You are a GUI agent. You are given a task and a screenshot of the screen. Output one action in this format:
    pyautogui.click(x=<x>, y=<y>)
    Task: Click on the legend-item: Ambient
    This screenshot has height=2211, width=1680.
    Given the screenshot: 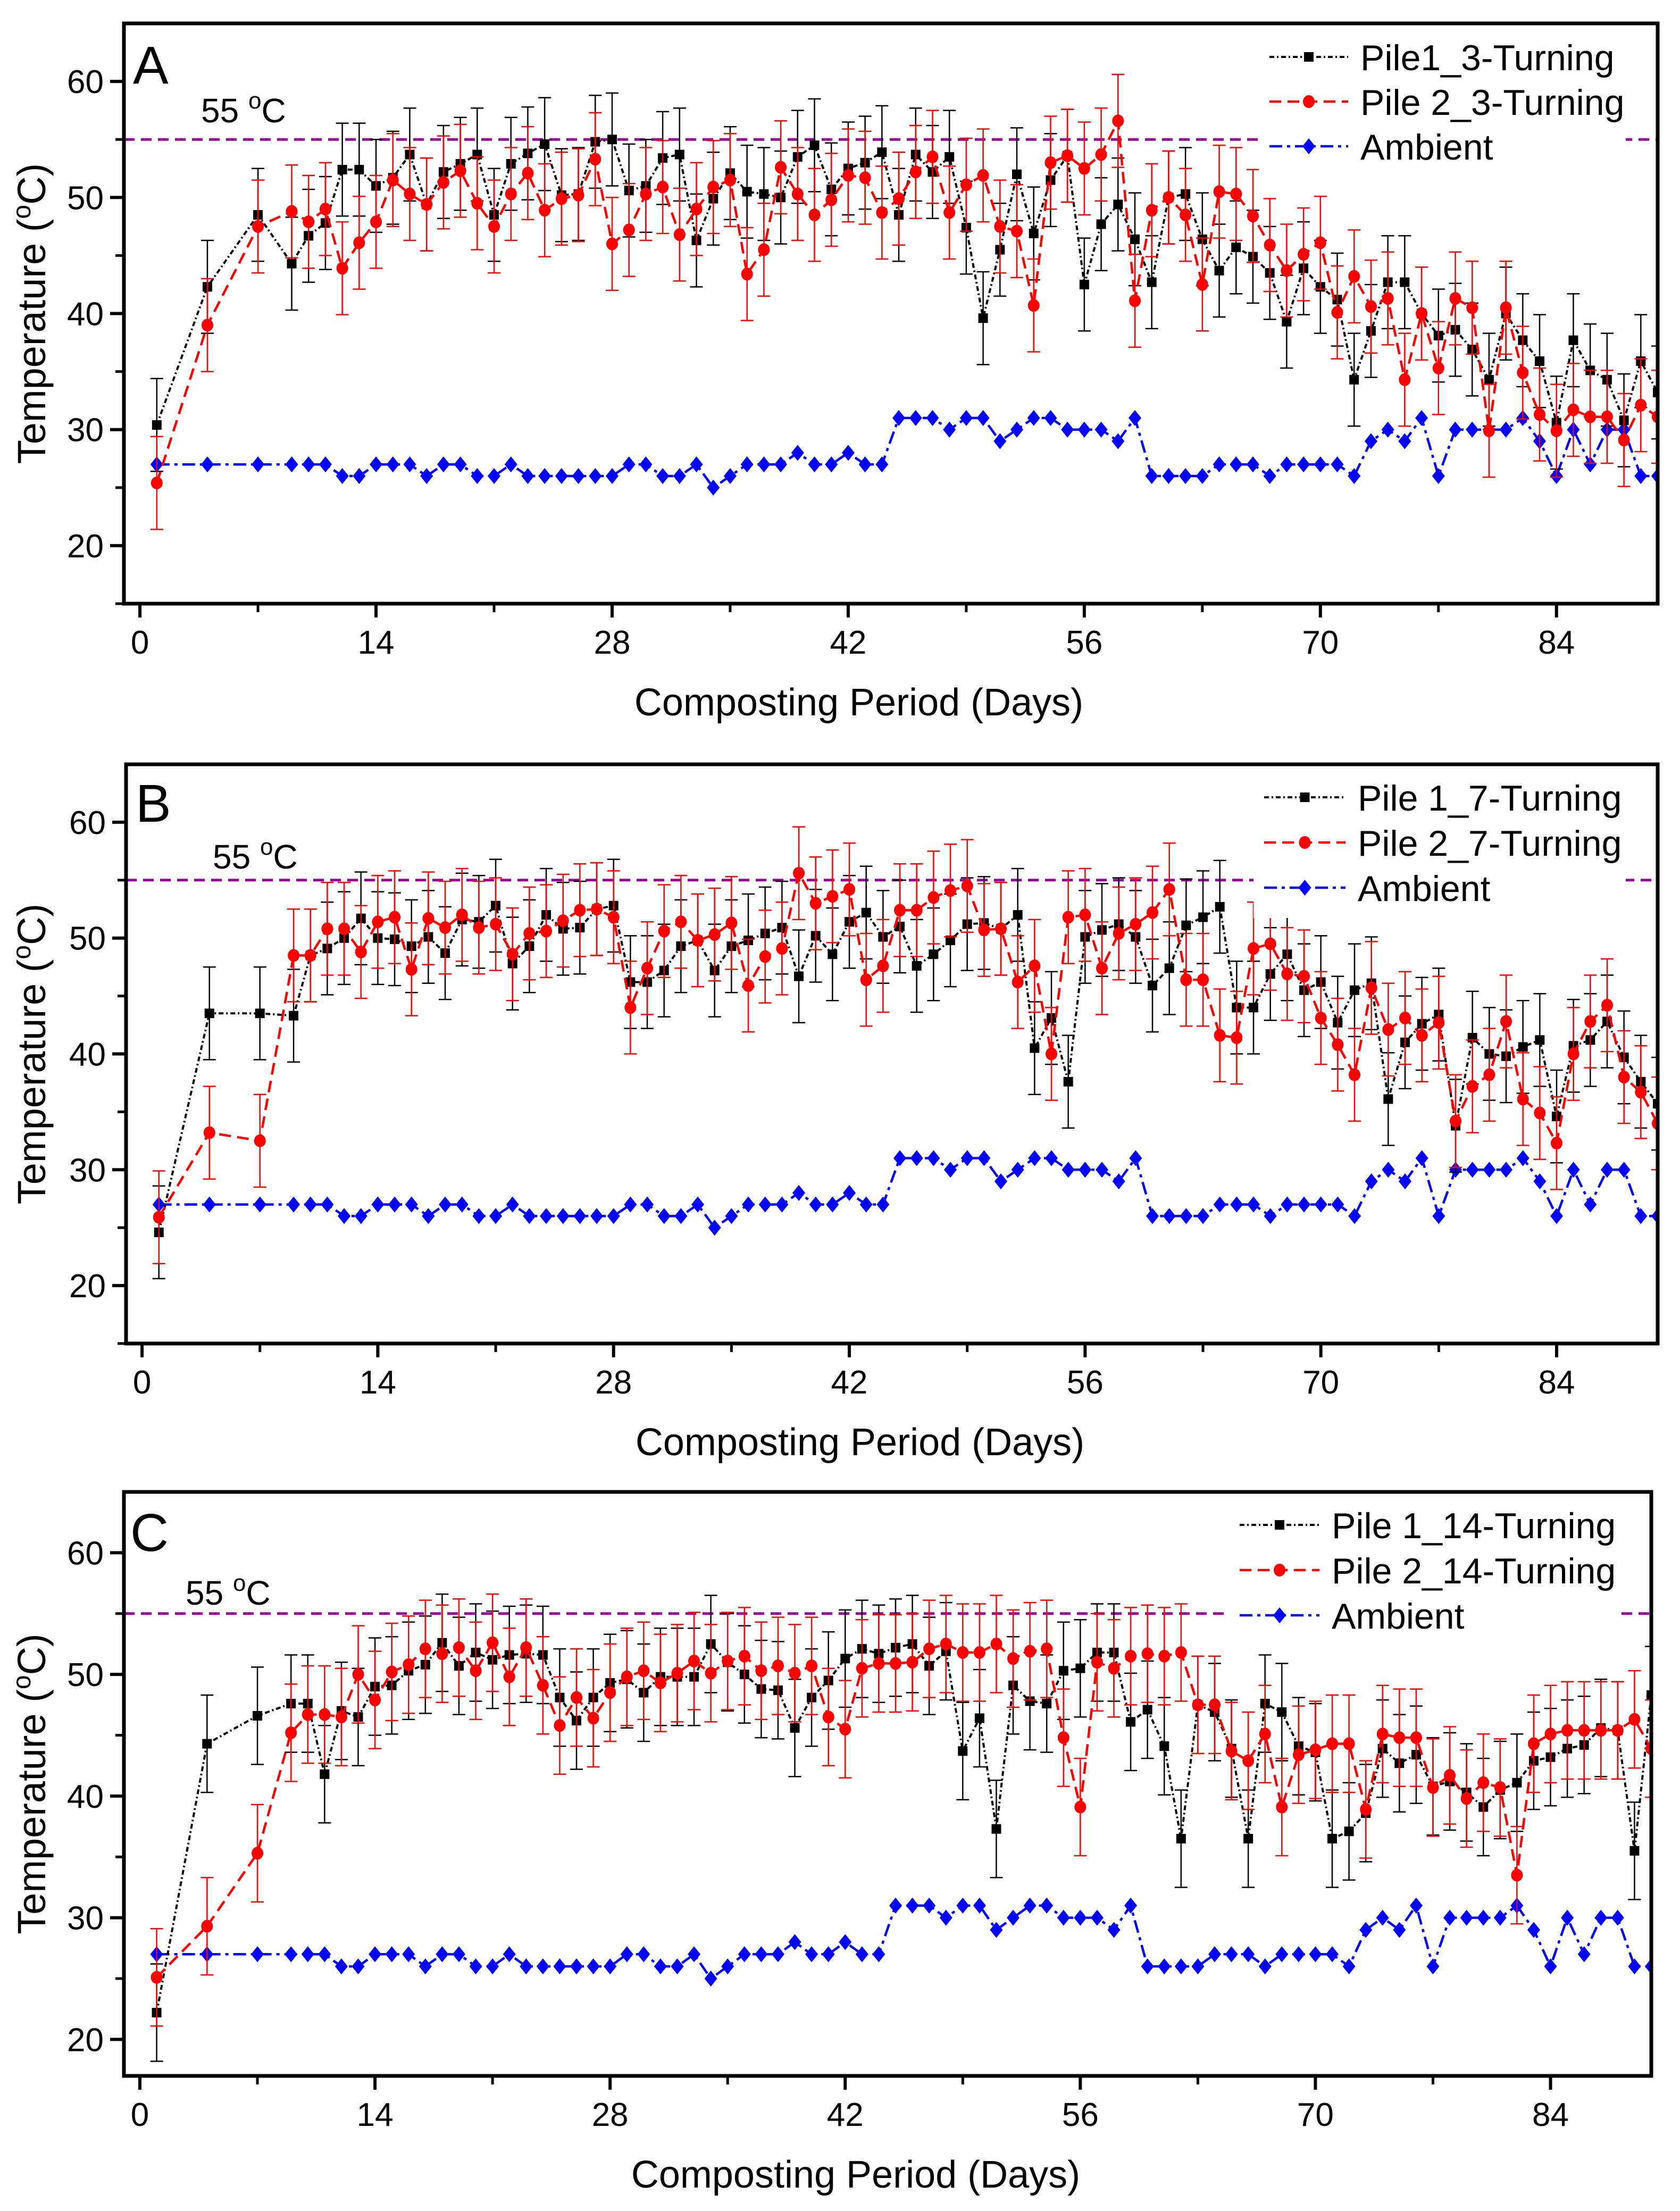 What is the action you would take?
    pyautogui.click(x=1381, y=147)
    